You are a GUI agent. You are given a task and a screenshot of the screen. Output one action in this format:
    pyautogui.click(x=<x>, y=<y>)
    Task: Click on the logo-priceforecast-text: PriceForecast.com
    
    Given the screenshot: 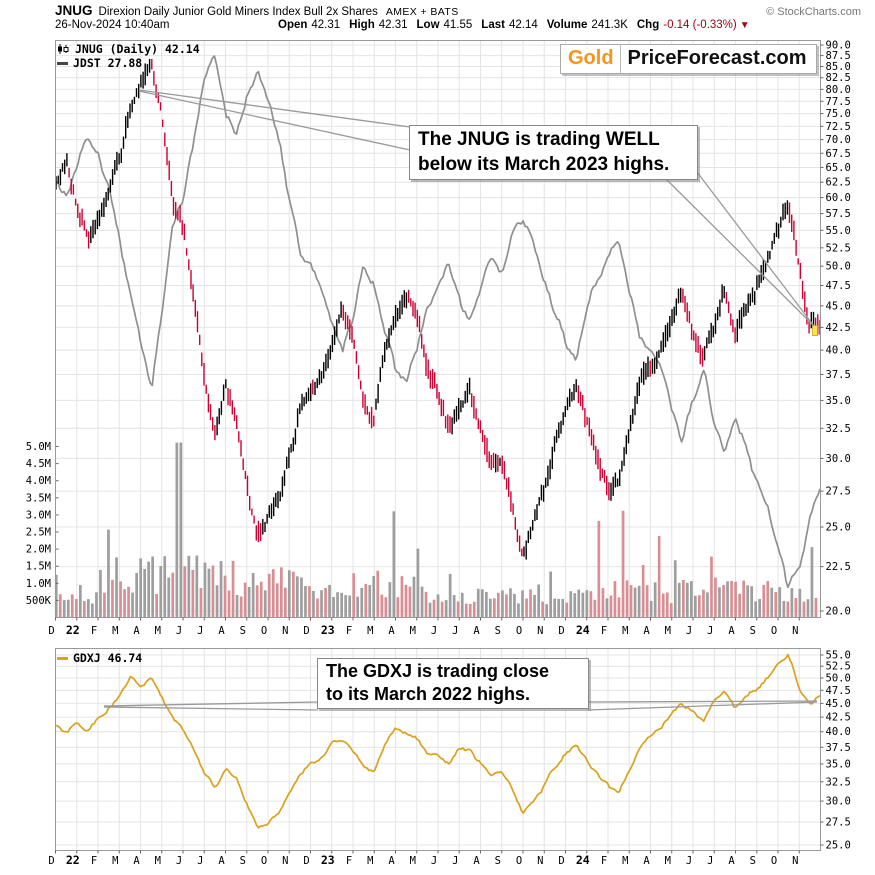 What is the action you would take?
    pyautogui.click(x=717, y=58)
    